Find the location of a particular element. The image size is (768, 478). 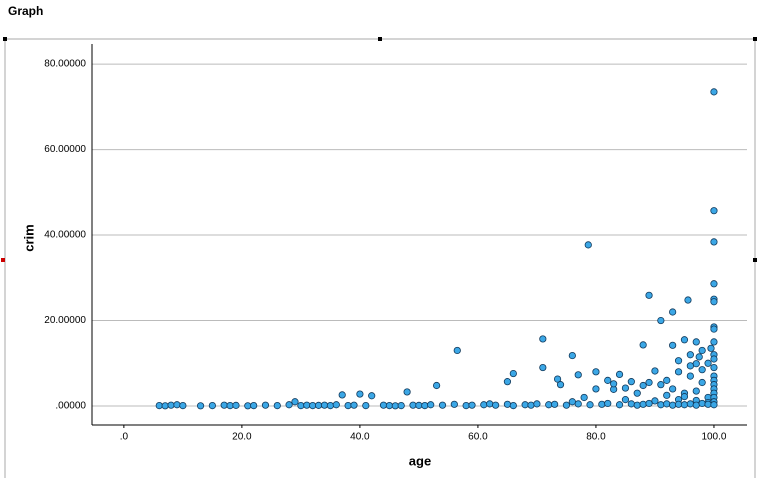

x-tick-label: 20.0 is located at coordinates (242, 437).